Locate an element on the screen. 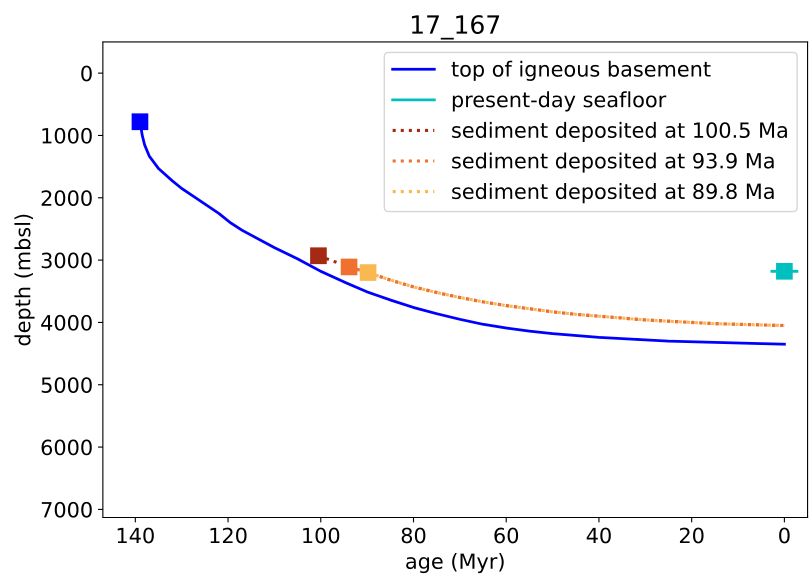 The image size is (810, 575). y-axis-title: depth (mbsl) is located at coordinates (24, 280).